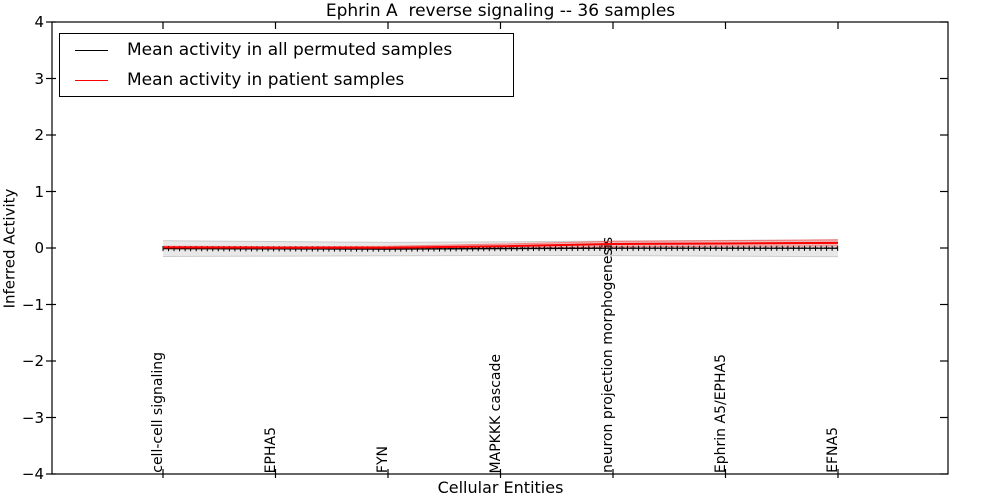 The width and height of the screenshot is (1000, 500). I want to click on y-tick-label: −2, so click(32, 361).